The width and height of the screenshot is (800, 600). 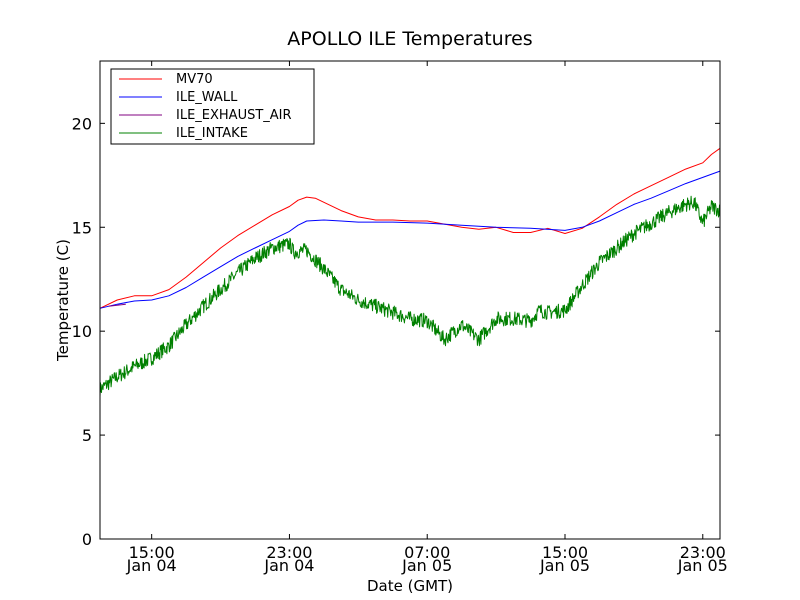 I want to click on legend-label: MV70, so click(x=194, y=79).